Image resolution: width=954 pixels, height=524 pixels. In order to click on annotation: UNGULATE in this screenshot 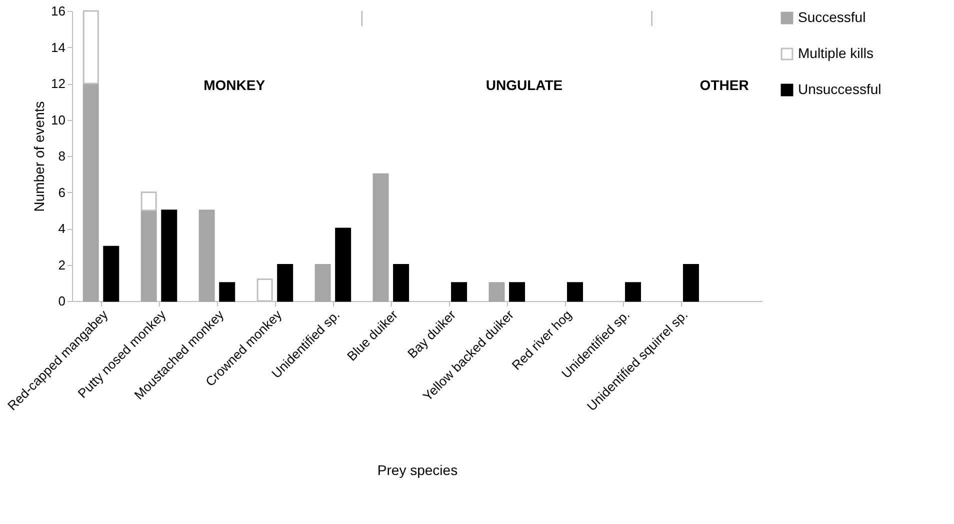, I will do `click(524, 85)`.